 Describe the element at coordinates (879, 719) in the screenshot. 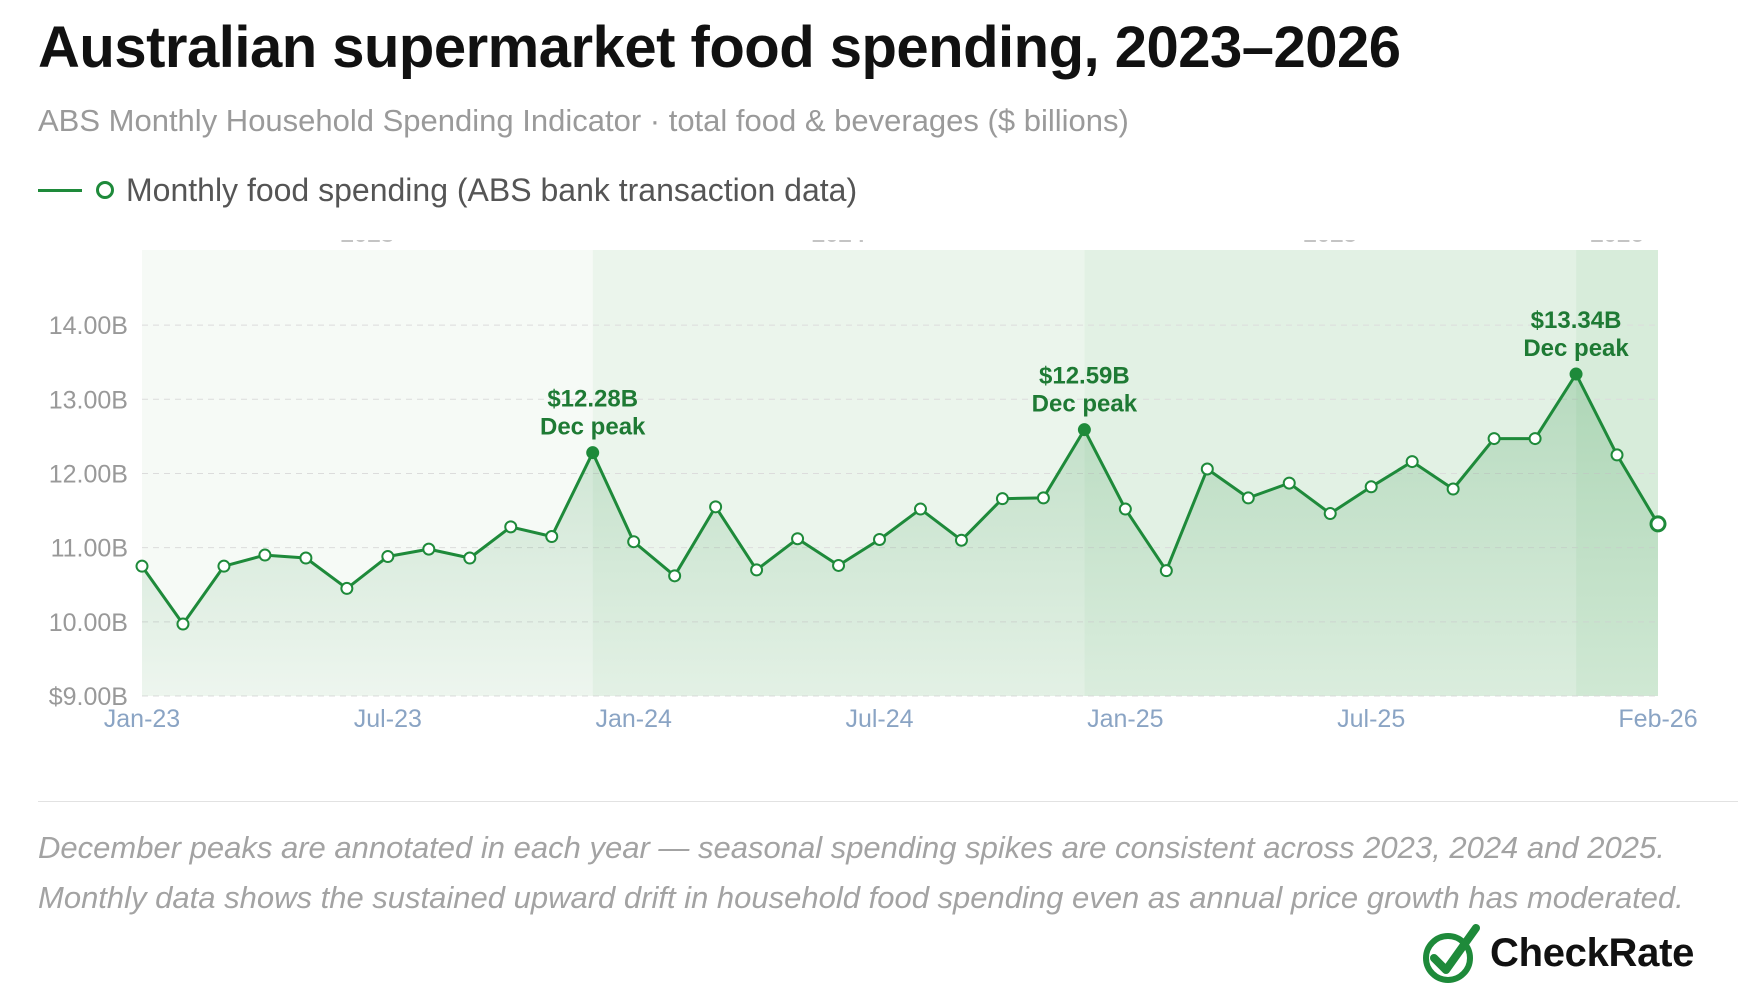

I see `x-tick-label: Jul-24` at that location.